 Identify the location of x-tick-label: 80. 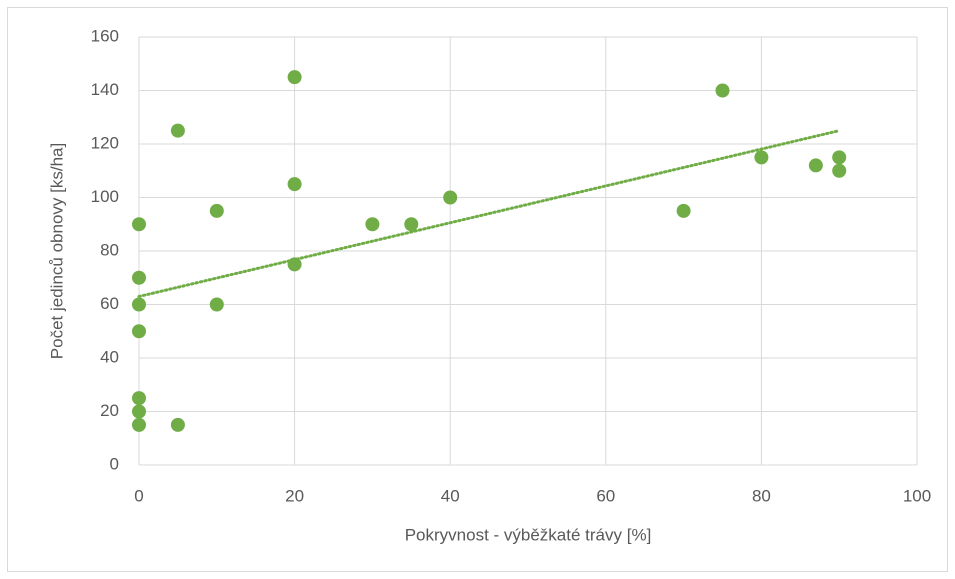
(761, 495).